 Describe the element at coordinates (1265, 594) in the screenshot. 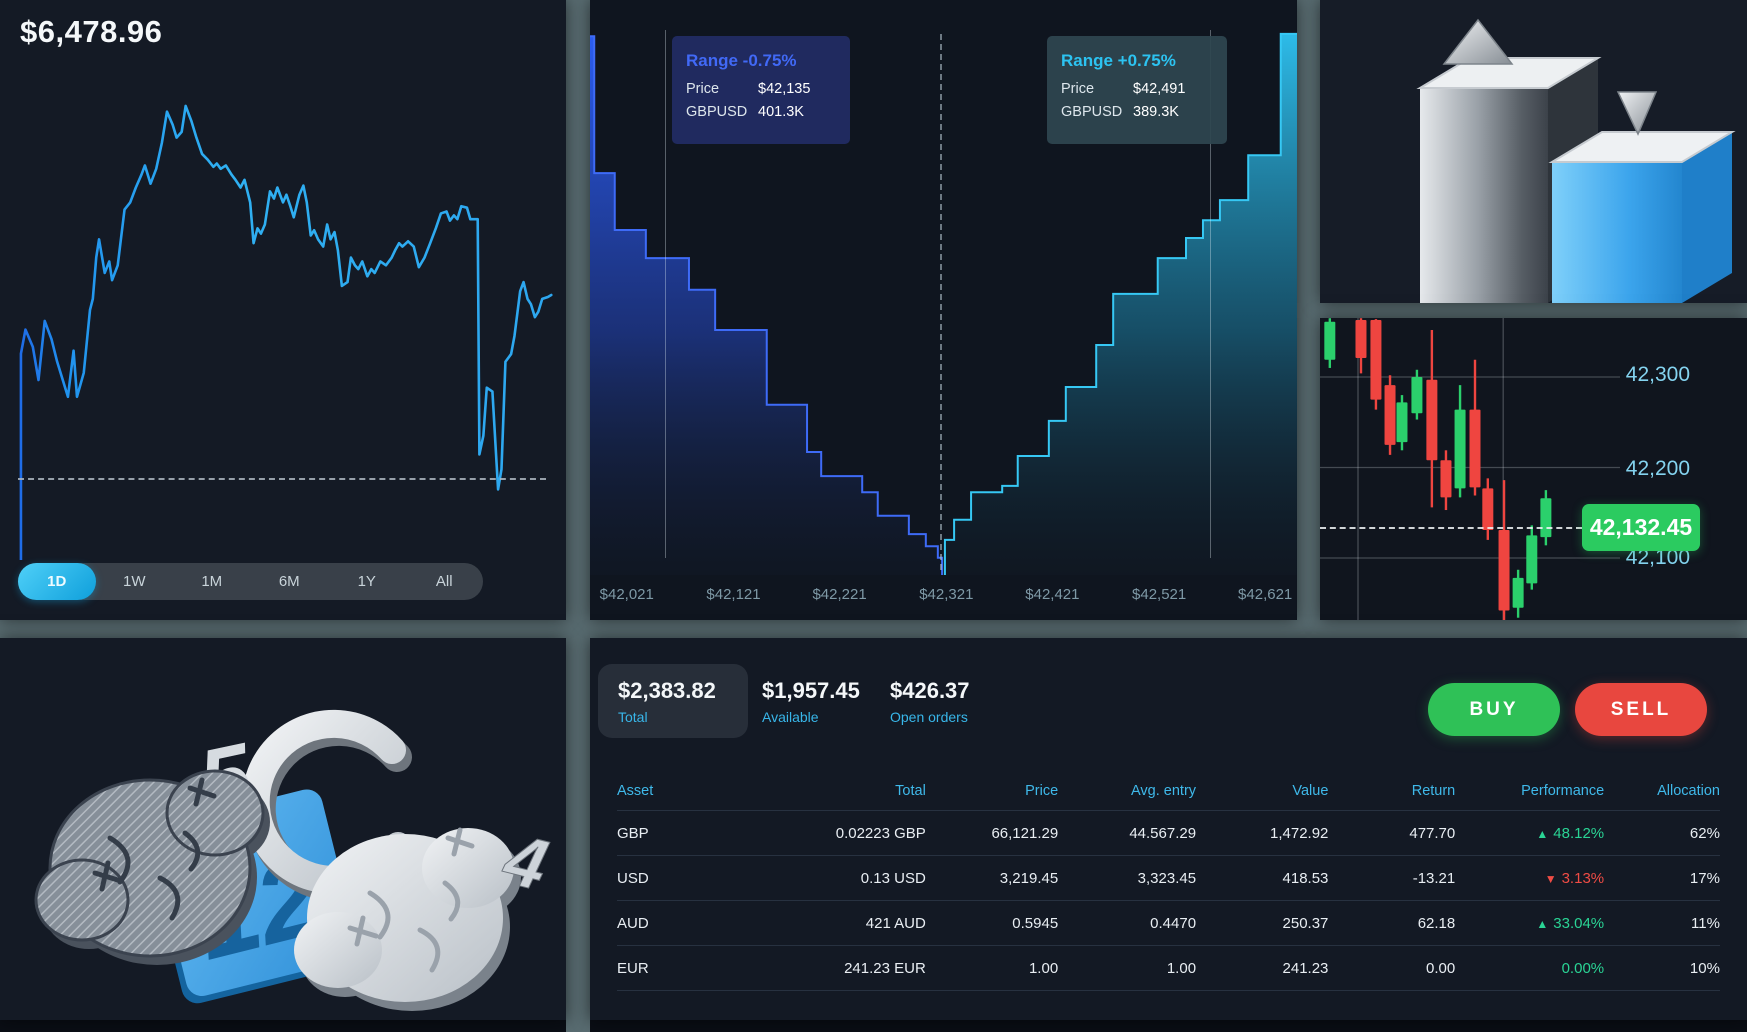

I see `axis-tick: $42,621` at that location.